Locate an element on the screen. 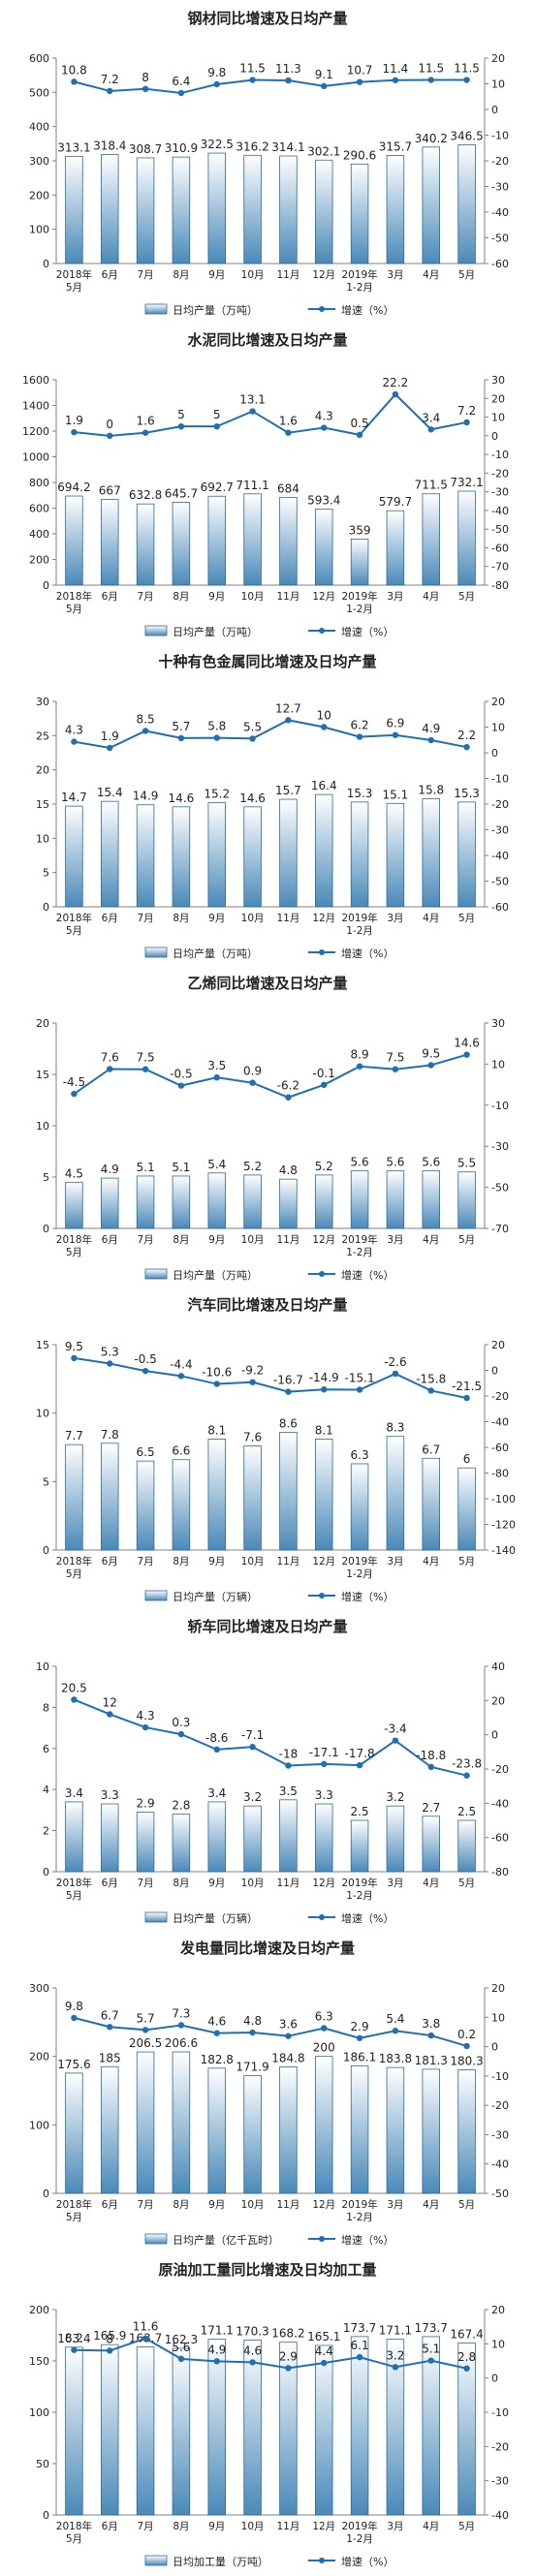 This screenshot has width=535, height=2576. line-value-label: -4.4 is located at coordinates (181, 1364).